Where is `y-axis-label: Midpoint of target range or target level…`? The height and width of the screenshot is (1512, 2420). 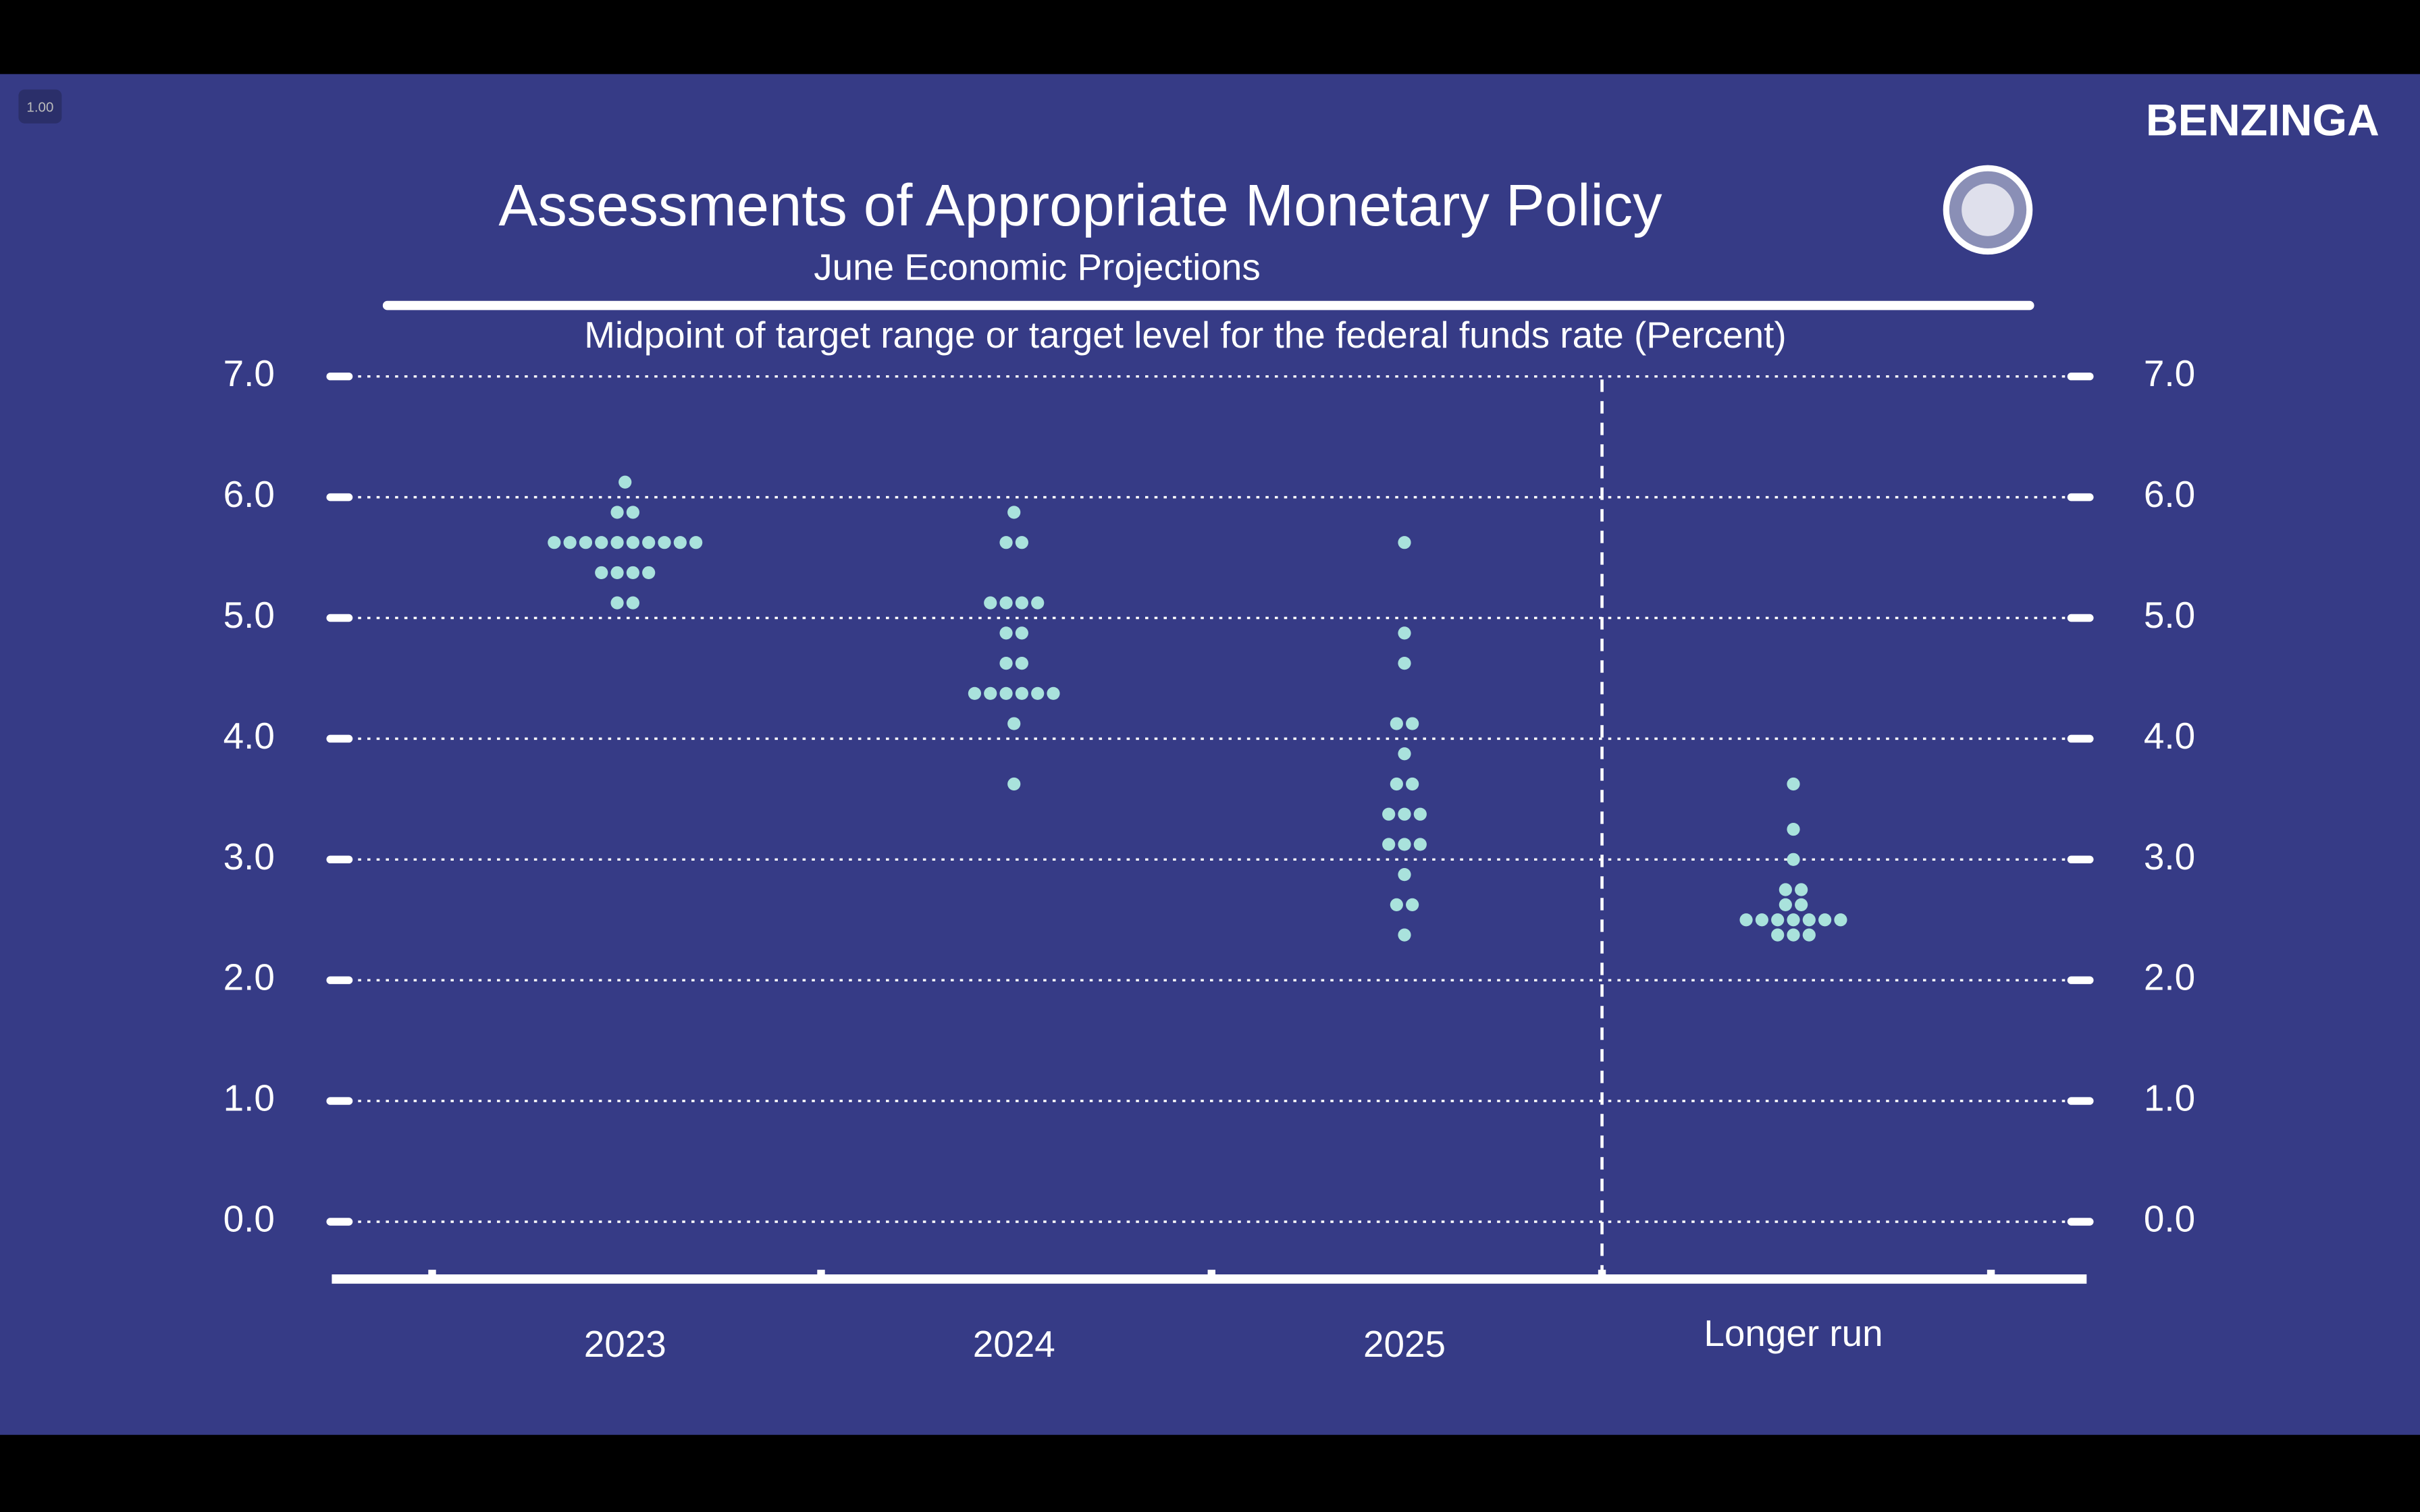
y-axis-label: Midpoint of target range or target level… is located at coordinates (1185, 335).